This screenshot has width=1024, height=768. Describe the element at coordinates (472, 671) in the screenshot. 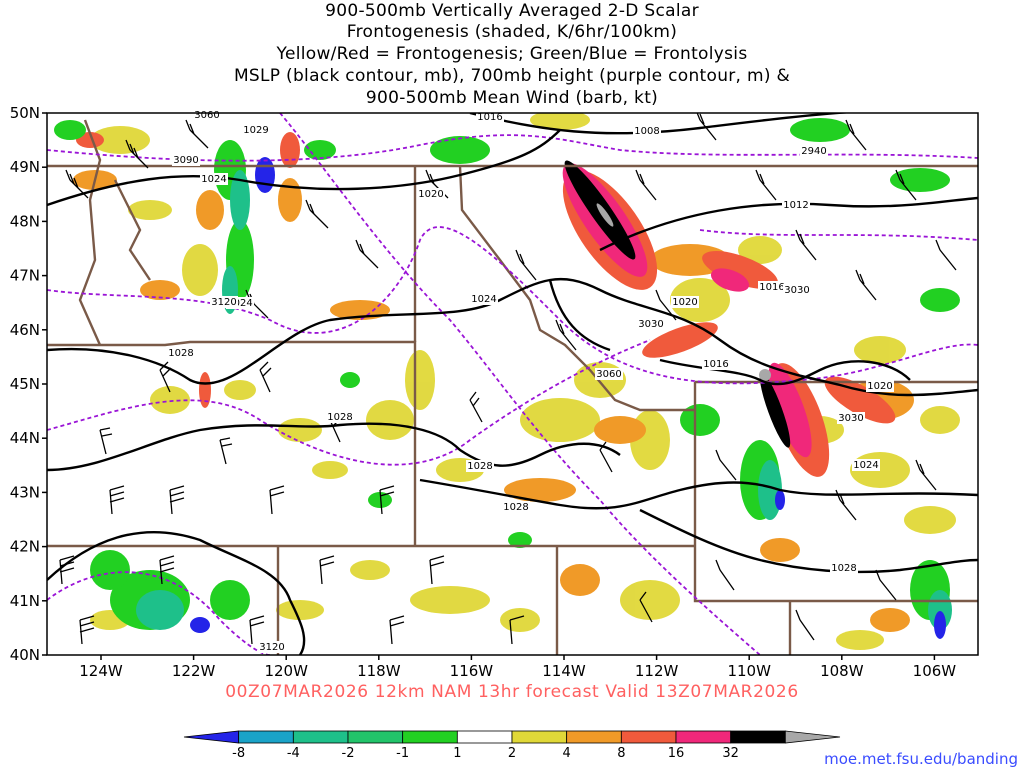

I see `lon-tick-label: 116W` at that location.